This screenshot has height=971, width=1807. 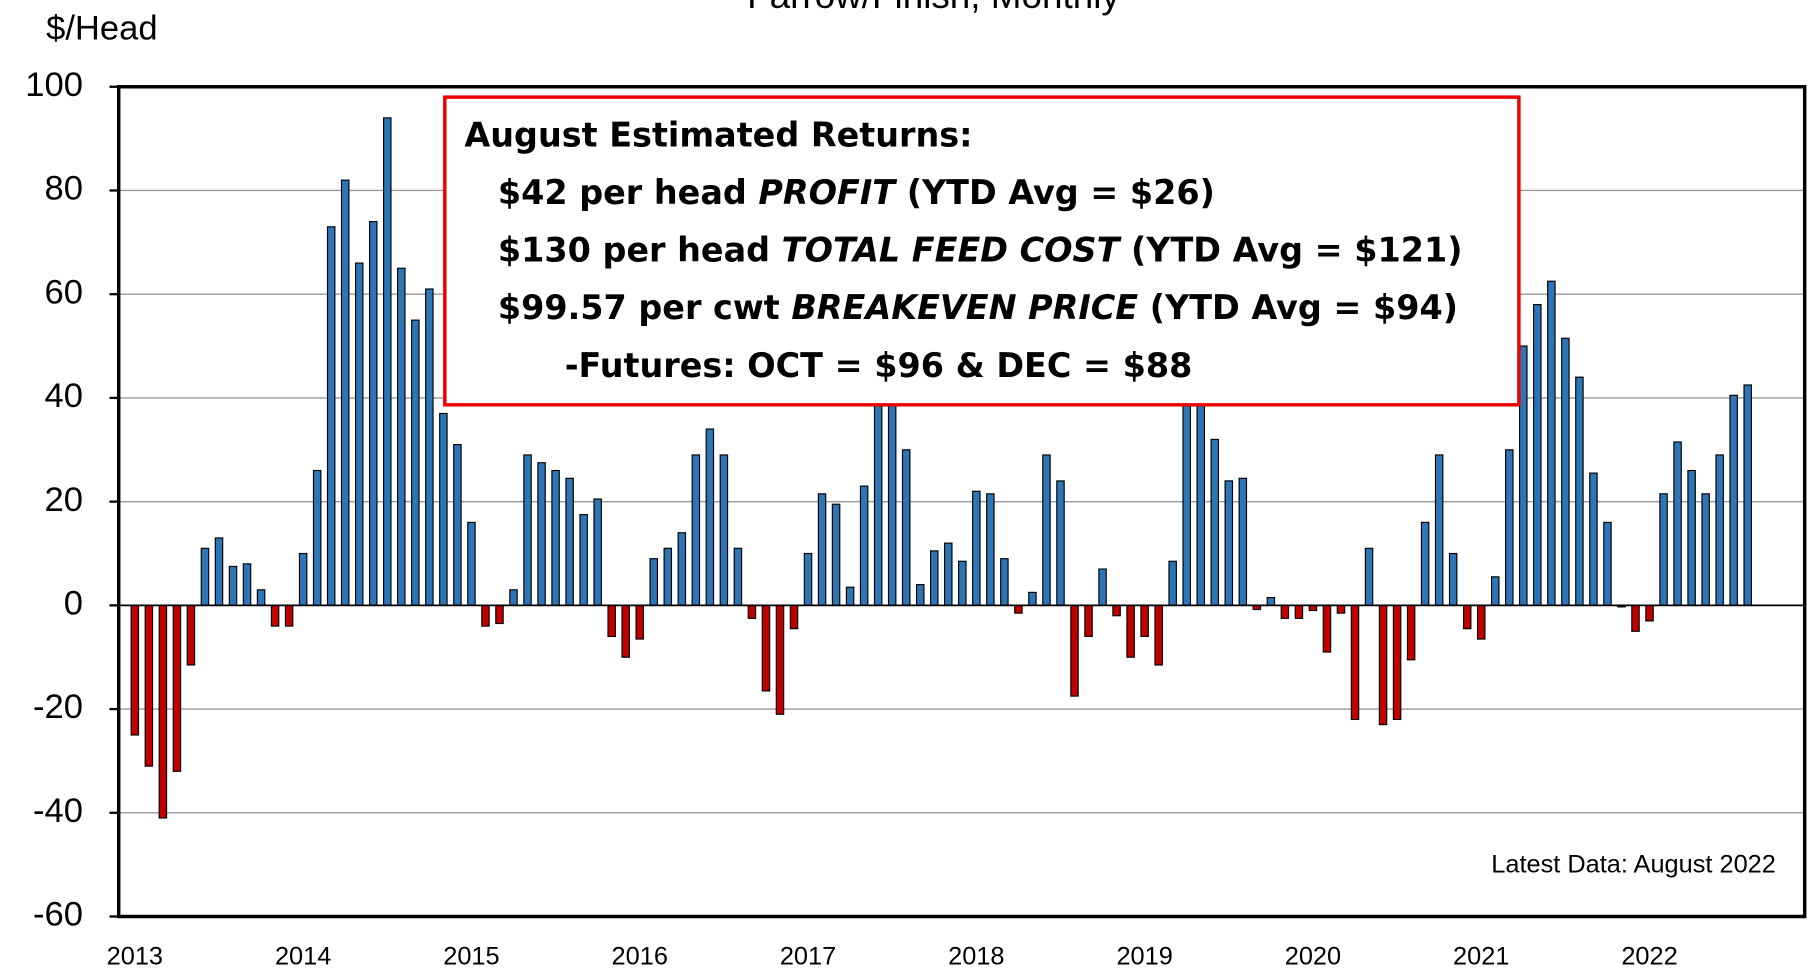 I want to click on x-tick-label: 2013, so click(x=135, y=957).